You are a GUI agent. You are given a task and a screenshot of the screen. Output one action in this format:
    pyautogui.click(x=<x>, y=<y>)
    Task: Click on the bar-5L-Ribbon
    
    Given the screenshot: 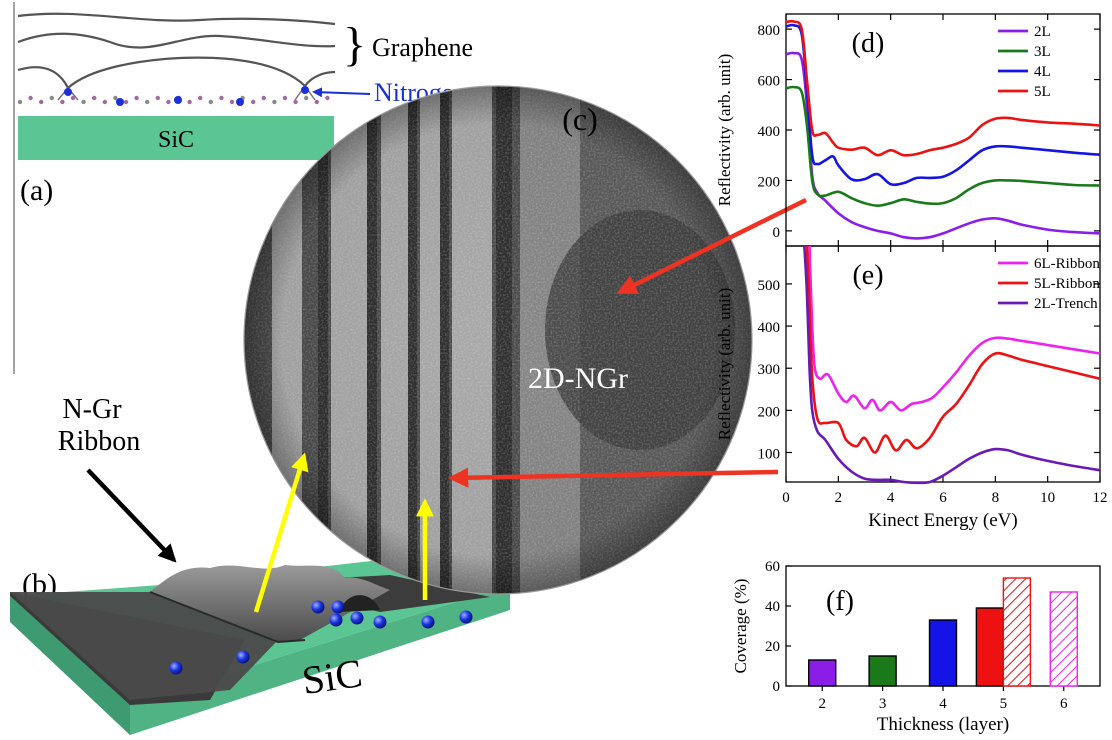 What is the action you would take?
    pyautogui.click(x=1017, y=632)
    